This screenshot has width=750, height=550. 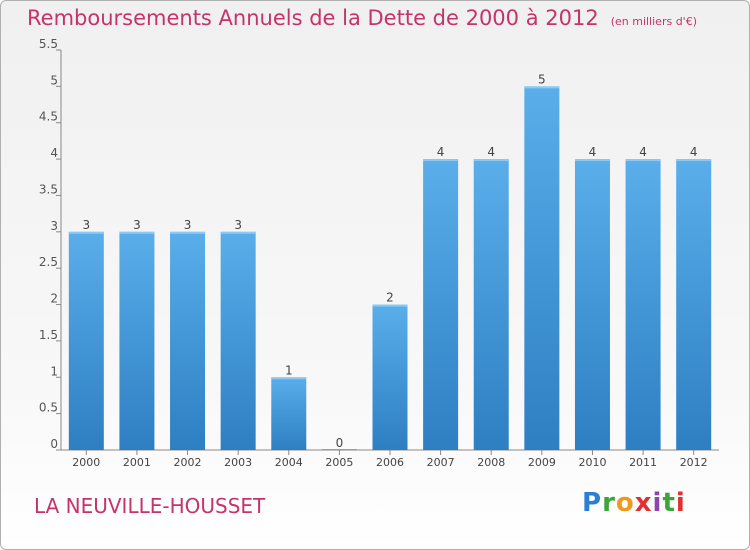 I want to click on x-tick-label: 2007, so click(x=441, y=462).